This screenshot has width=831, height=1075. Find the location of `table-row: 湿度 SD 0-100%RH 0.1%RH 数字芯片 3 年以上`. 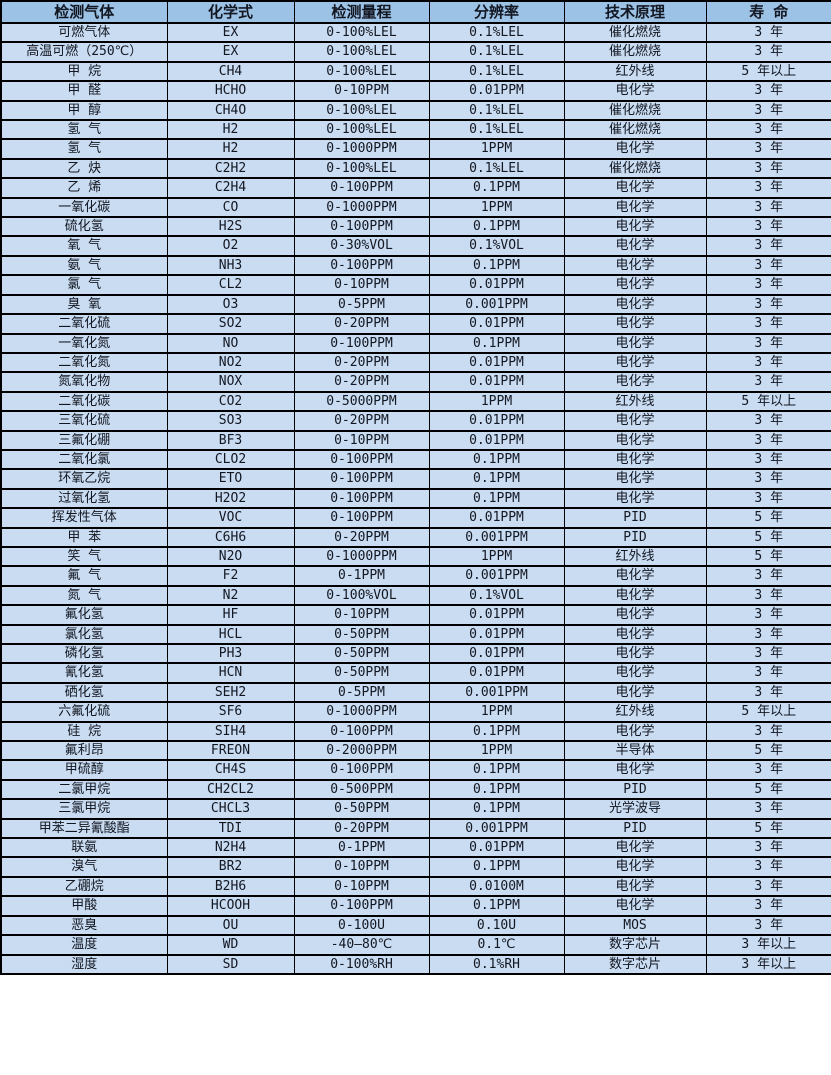

table-row: 湿度 SD 0-100%RH 0.1%RH 数字芯片 3 年以上 is located at coordinates (415, 964).